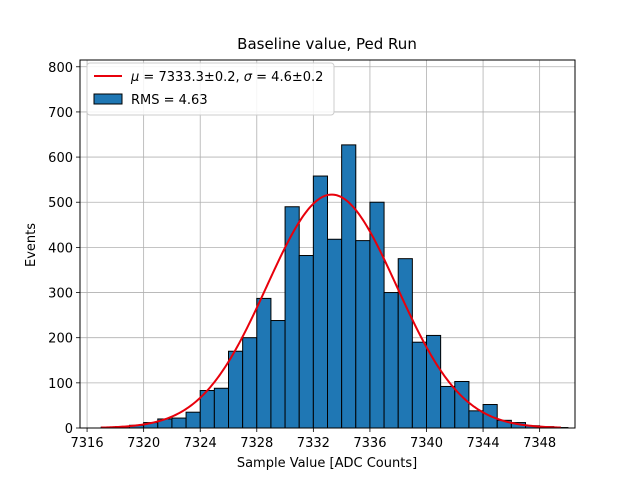  Describe the element at coordinates (539, 443) in the screenshot. I see `x-tick-label: 7348` at that location.